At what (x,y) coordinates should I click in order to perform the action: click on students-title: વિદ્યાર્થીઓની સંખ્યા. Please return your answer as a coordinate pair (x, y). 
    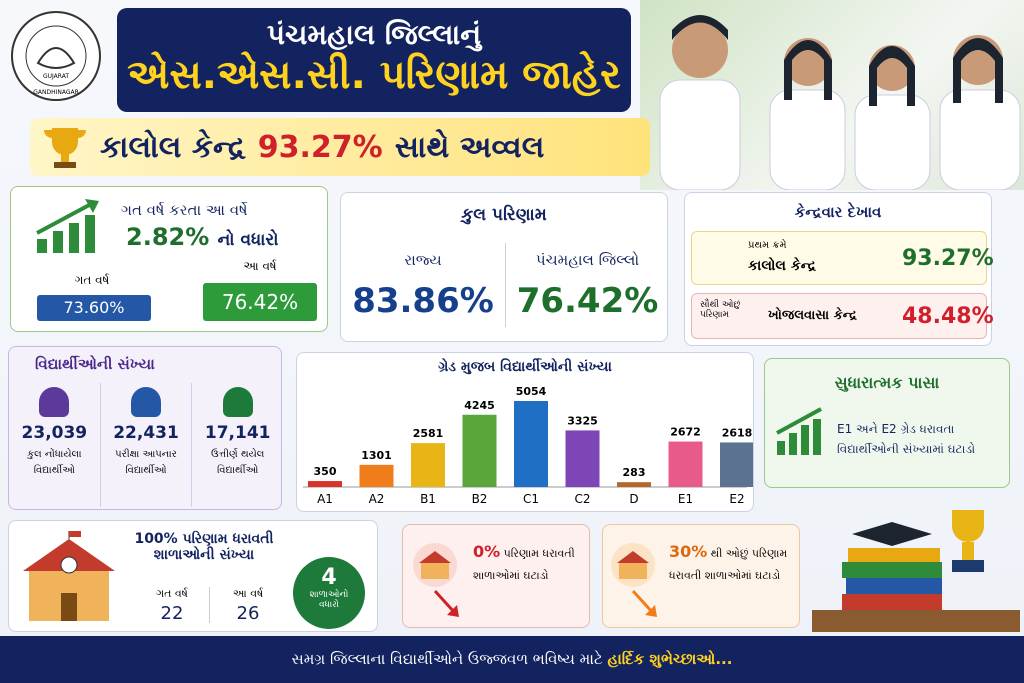
    Looking at the image, I should click on (95, 364).